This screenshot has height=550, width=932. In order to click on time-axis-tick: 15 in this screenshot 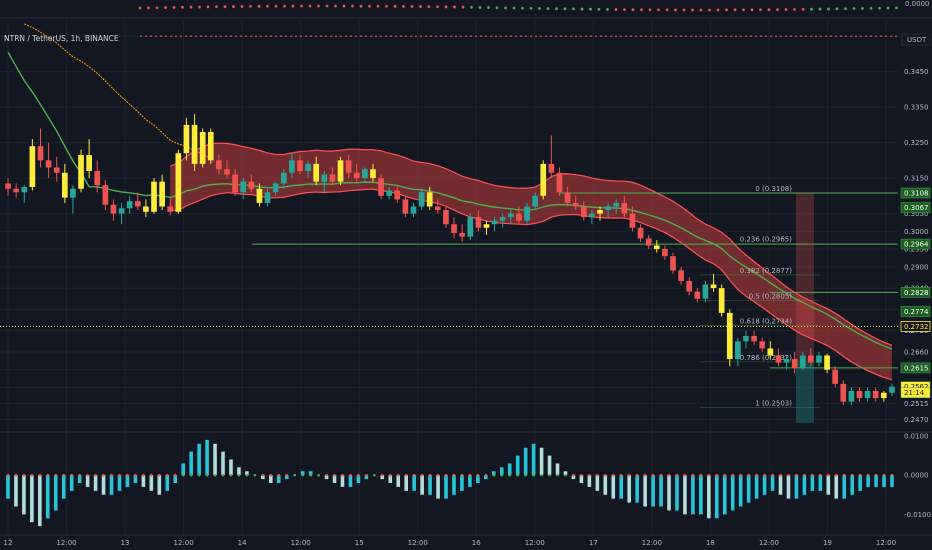, I will do `click(359, 543)`.